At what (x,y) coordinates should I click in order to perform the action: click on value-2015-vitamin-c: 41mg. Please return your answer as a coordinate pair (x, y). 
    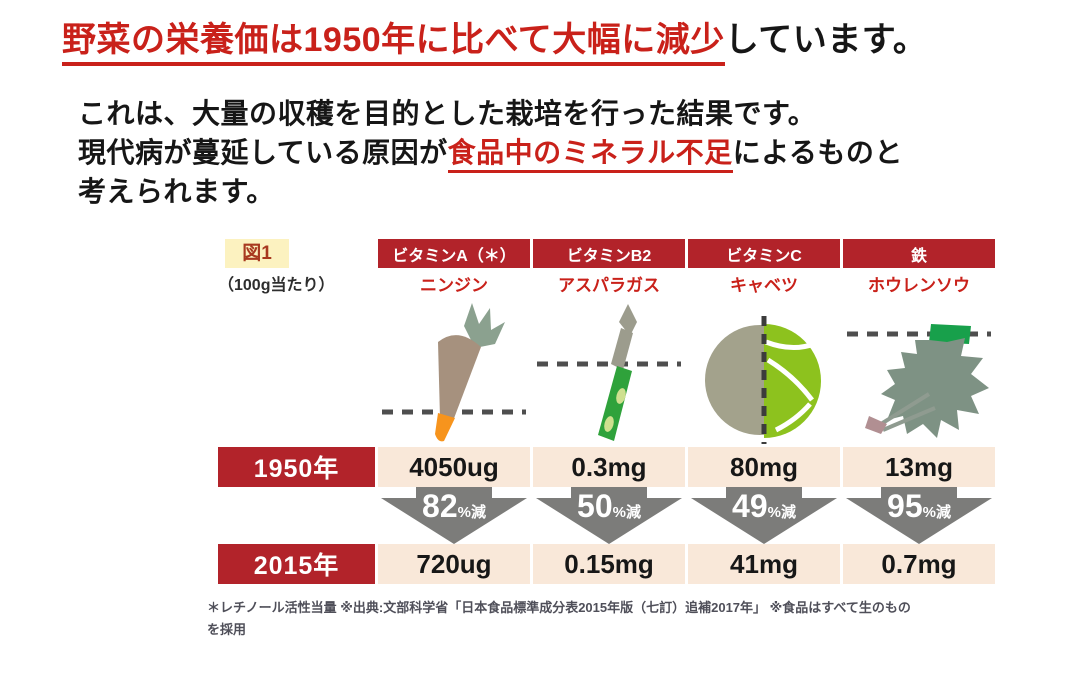
    Looking at the image, I should click on (764, 564).